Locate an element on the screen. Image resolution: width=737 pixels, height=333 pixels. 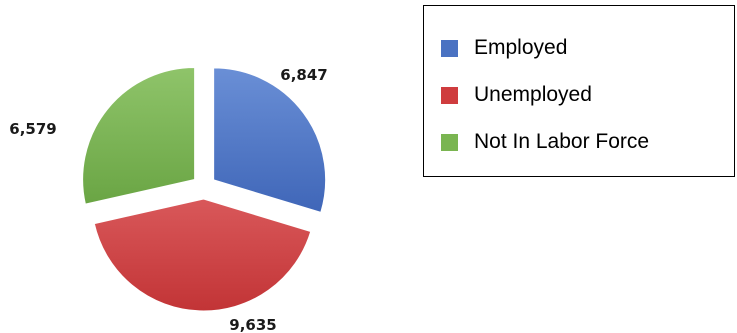
data-label-employed: 6,847 is located at coordinates (303, 75).